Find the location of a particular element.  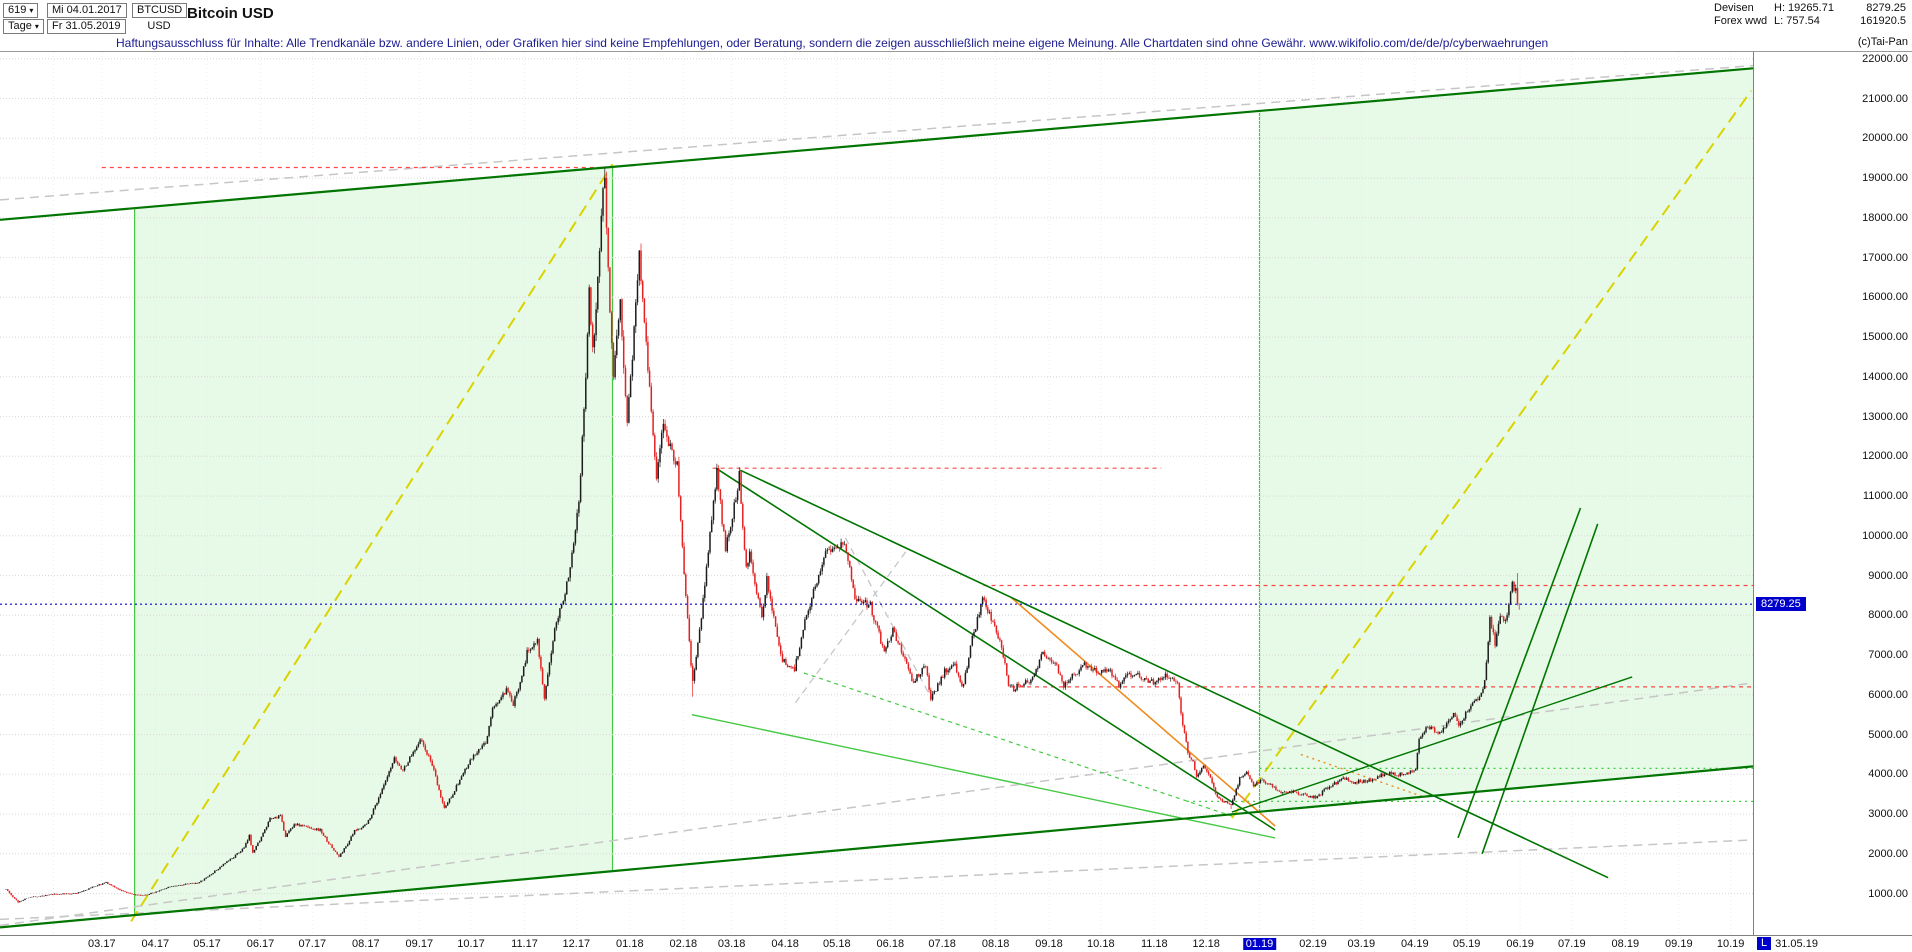

time-axis-label: 09.18 is located at coordinates (1049, 944).